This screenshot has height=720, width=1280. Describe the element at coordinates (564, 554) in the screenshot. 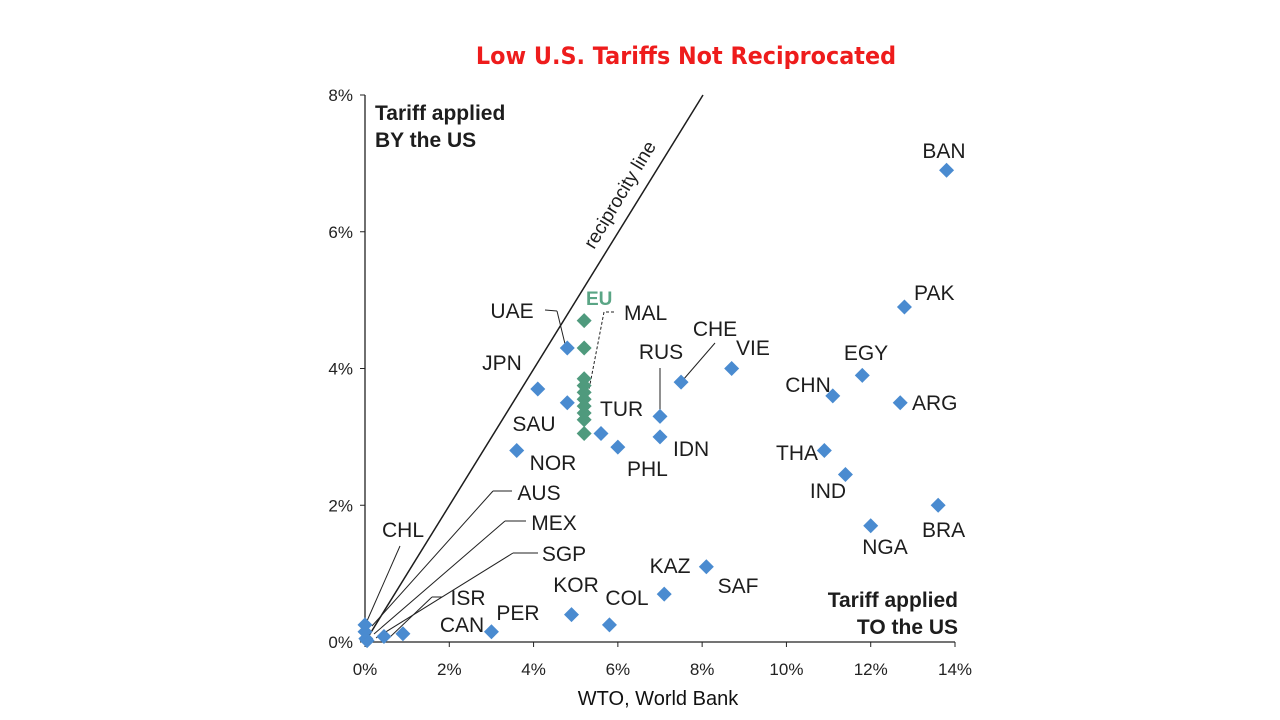

I see `label-sgp: SGP` at that location.